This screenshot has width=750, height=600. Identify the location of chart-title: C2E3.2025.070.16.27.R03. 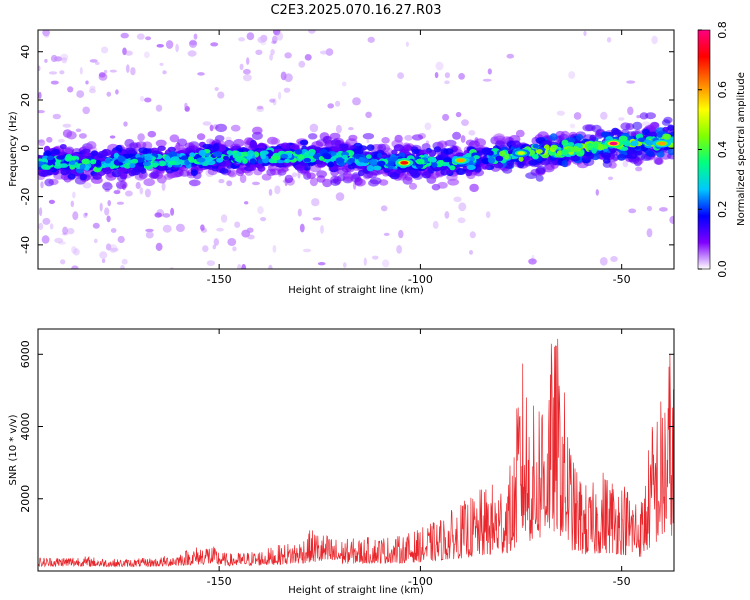
(355, 10).